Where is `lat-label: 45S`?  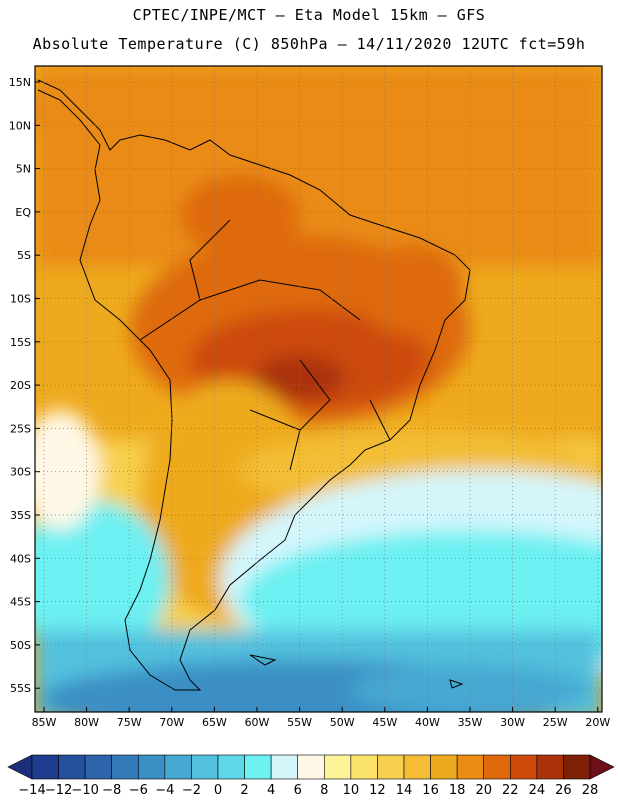 lat-label: 45S is located at coordinates (20, 602).